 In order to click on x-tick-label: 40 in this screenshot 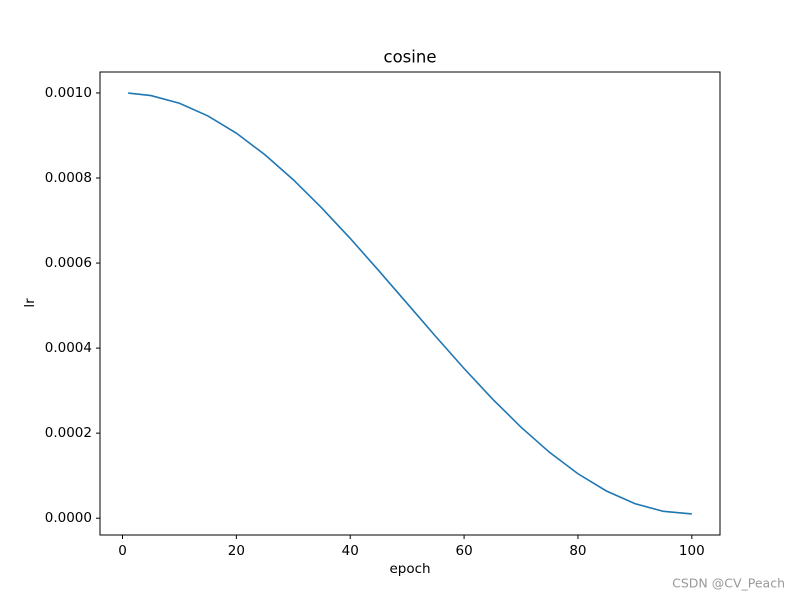, I will do `click(350, 551)`.